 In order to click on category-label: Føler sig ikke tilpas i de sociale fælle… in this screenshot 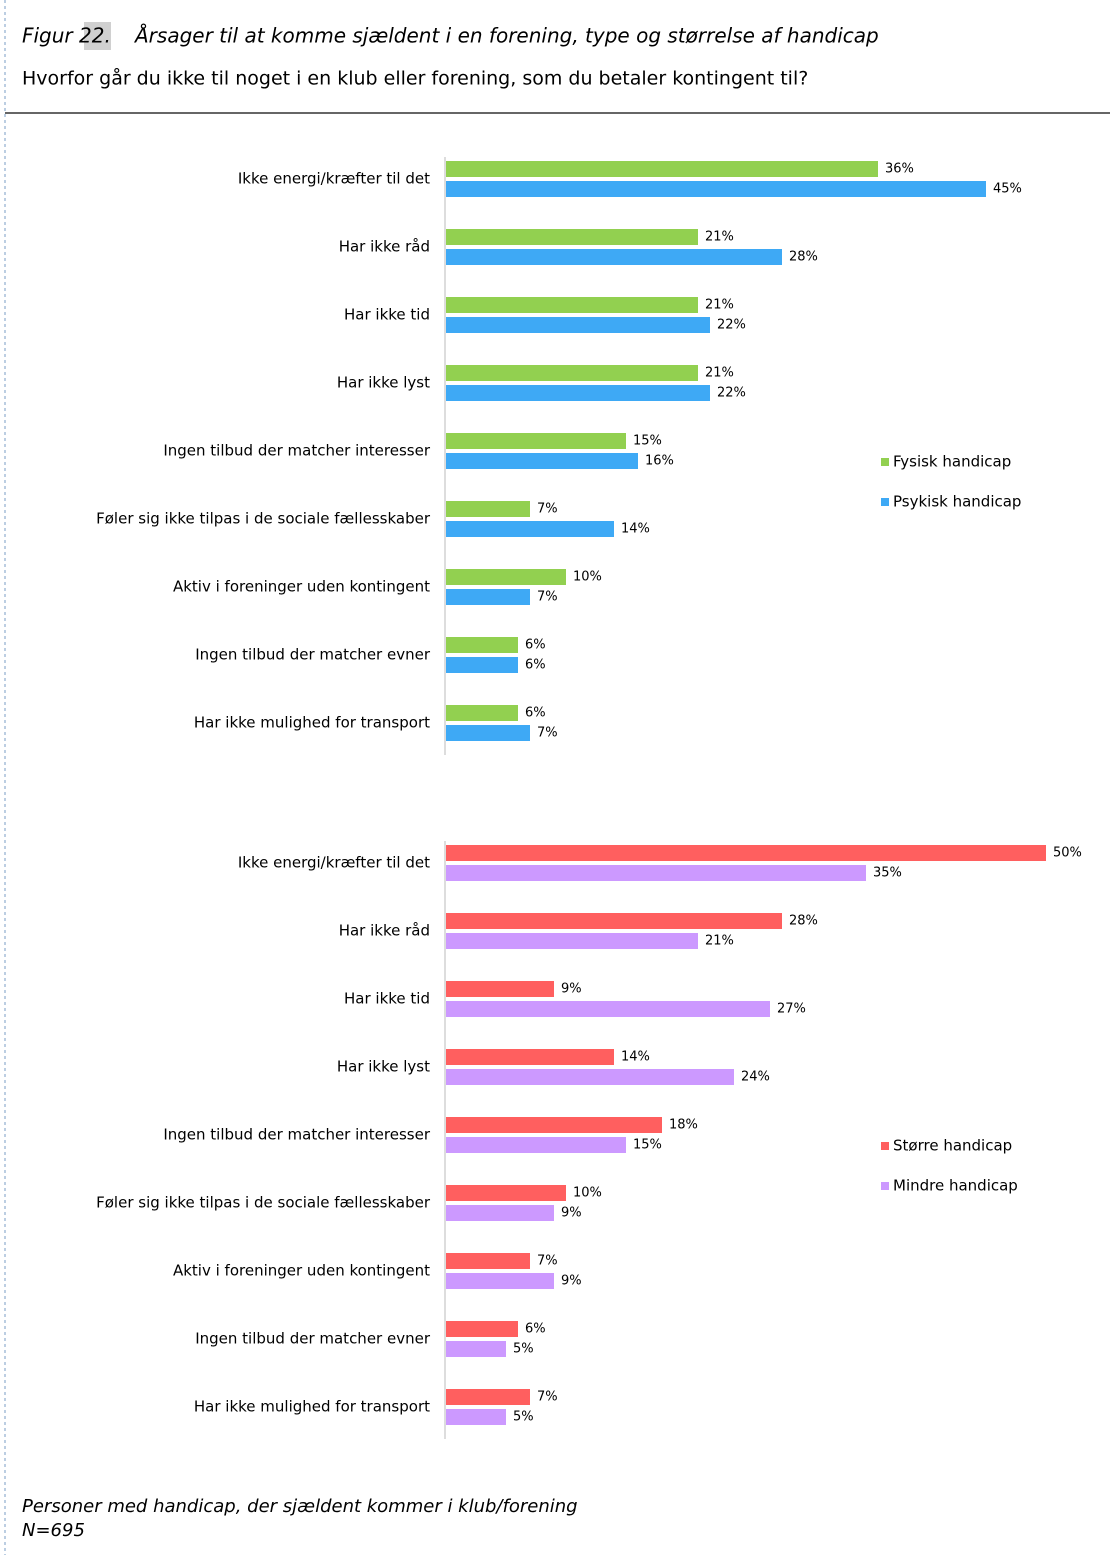, I will do `click(263, 519)`.